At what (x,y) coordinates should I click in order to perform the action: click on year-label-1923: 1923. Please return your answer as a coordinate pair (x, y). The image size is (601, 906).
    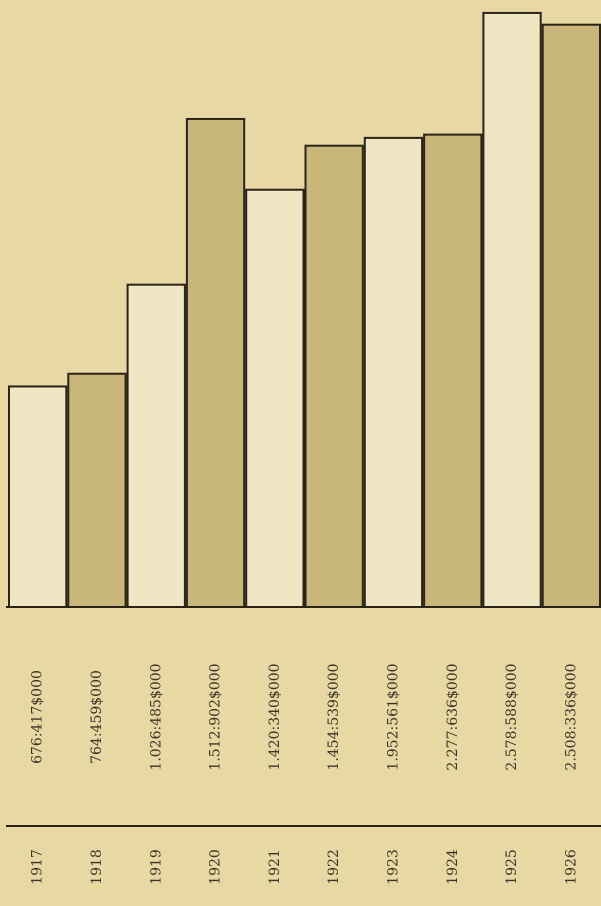
    Looking at the image, I should click on (393, 867).